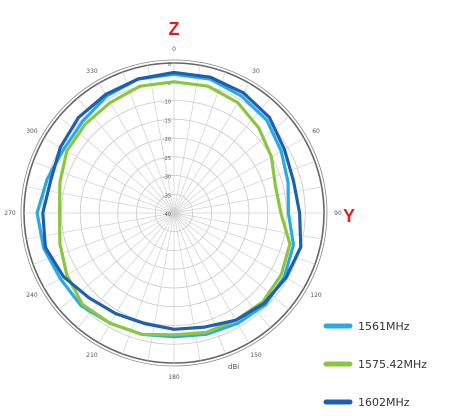 The image size is (451, 416). I want to click on legend-label: 1575.42MHz, so click(392, 364).